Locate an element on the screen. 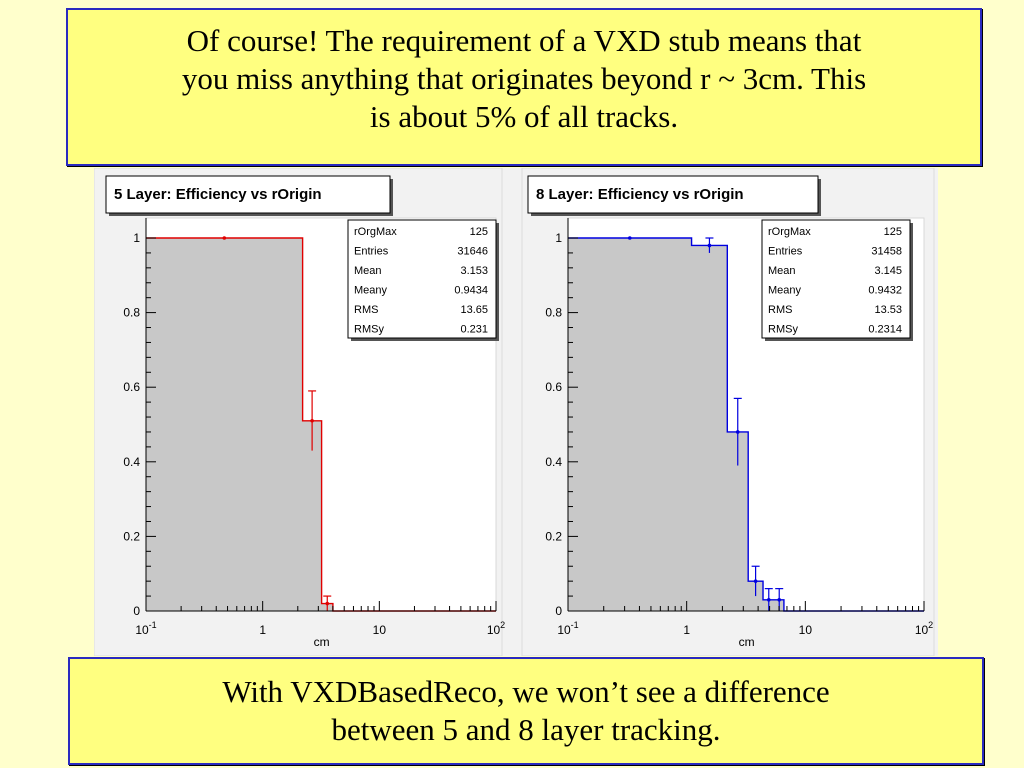  stats-value-4: 13.65 is located at coordinates (474, 310).